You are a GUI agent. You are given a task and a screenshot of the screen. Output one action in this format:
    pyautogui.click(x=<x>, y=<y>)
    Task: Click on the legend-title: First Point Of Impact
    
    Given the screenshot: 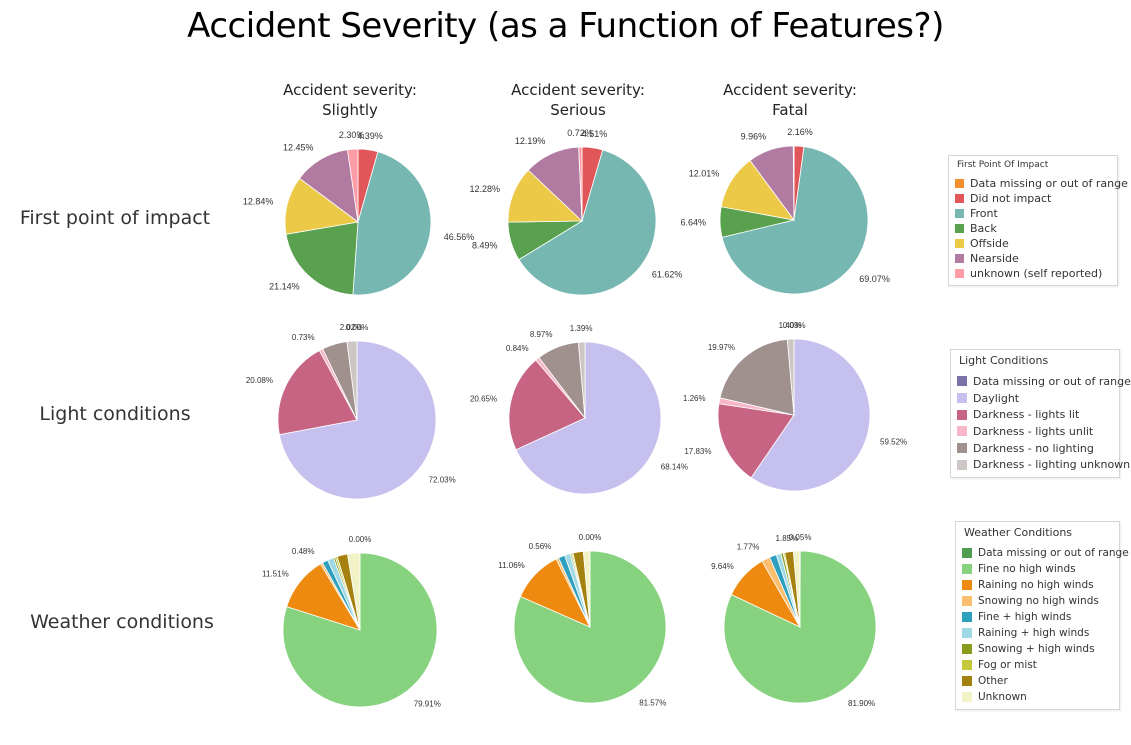 What is the action you would take?
    pyautogui.click(x=1033, y=165)
    